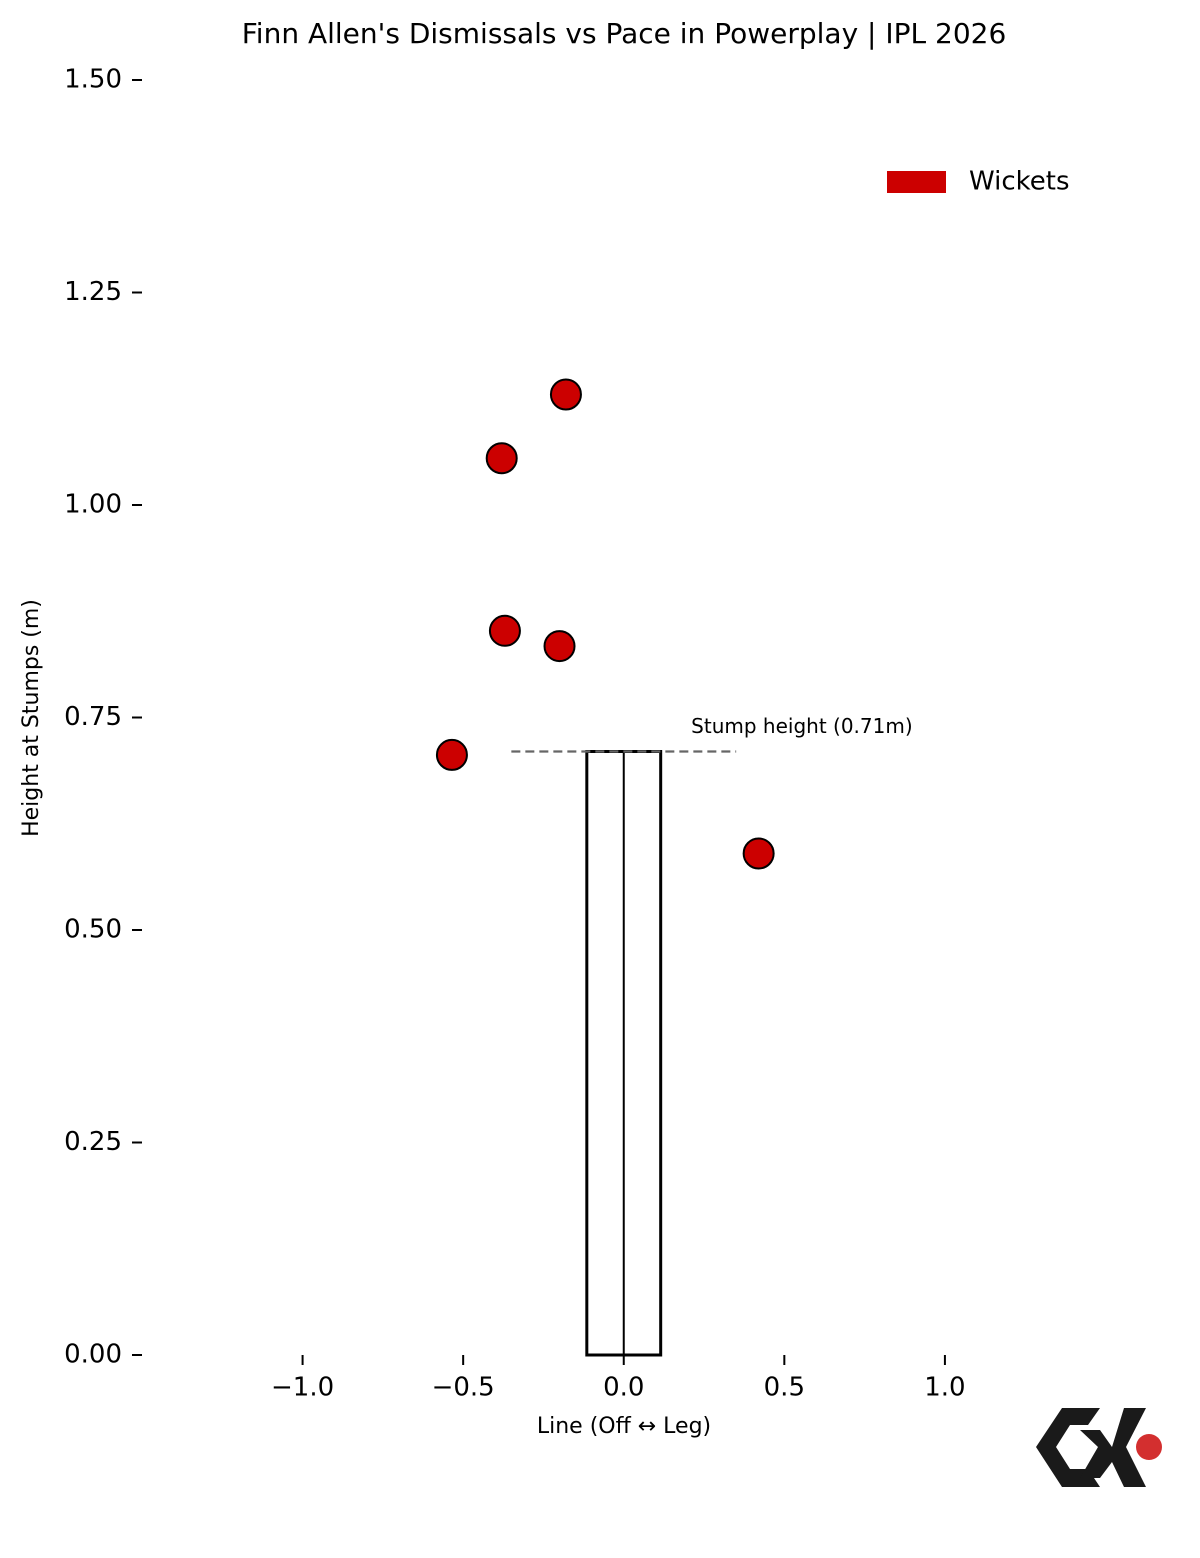 Image resolution: width=1200 pixels, height=1558 pixels. I want to click on y-tick-label: 0.50, so click(93, 930).